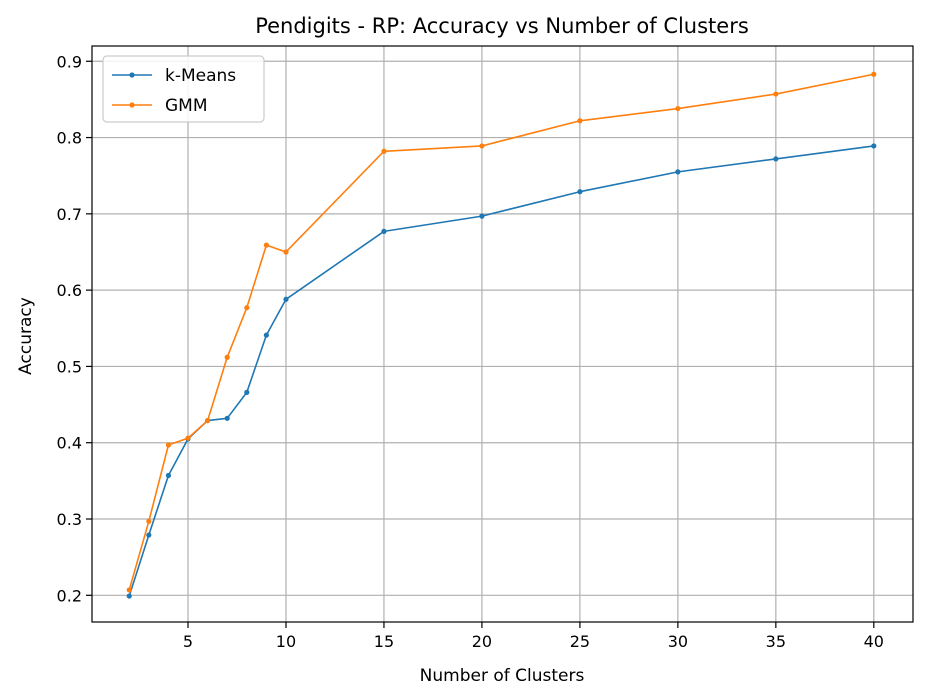  I want to click on x-tick-label: 30, so click(678, 641).